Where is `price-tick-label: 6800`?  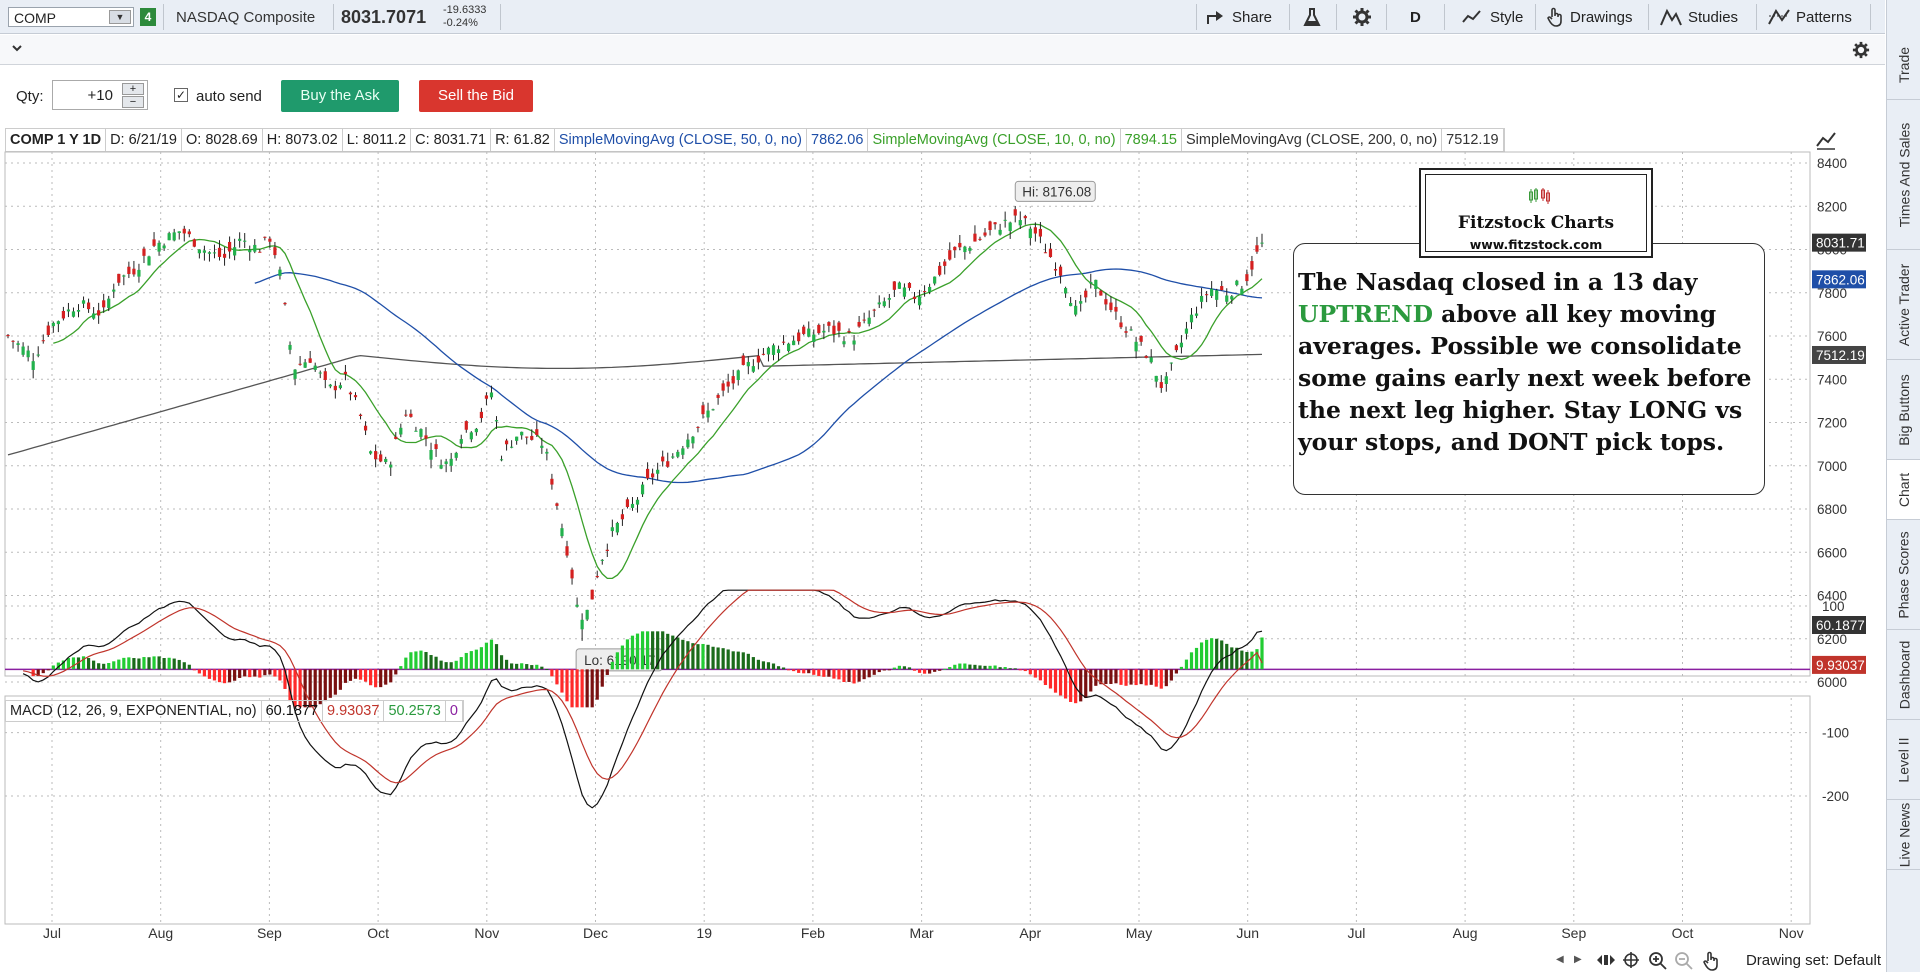
price-tick-label: 6800 is located at coordinates (1832, 509).